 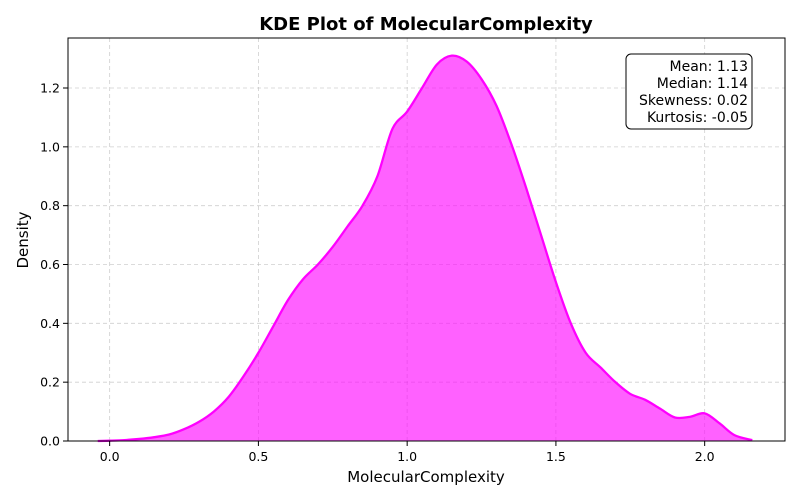 What do you see at coordinates (697, 118) in the screenshot?
I see `stats-kurtosis: Kurtosis: -0.05` at bounding box center [697, 118].